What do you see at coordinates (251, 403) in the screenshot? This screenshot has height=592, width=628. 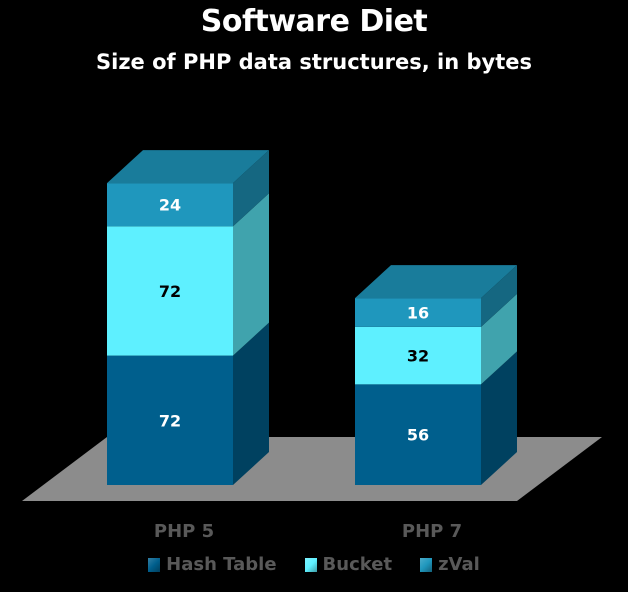 I see `bar-side-php-5-hash-table` at bounding box center [251, 403].